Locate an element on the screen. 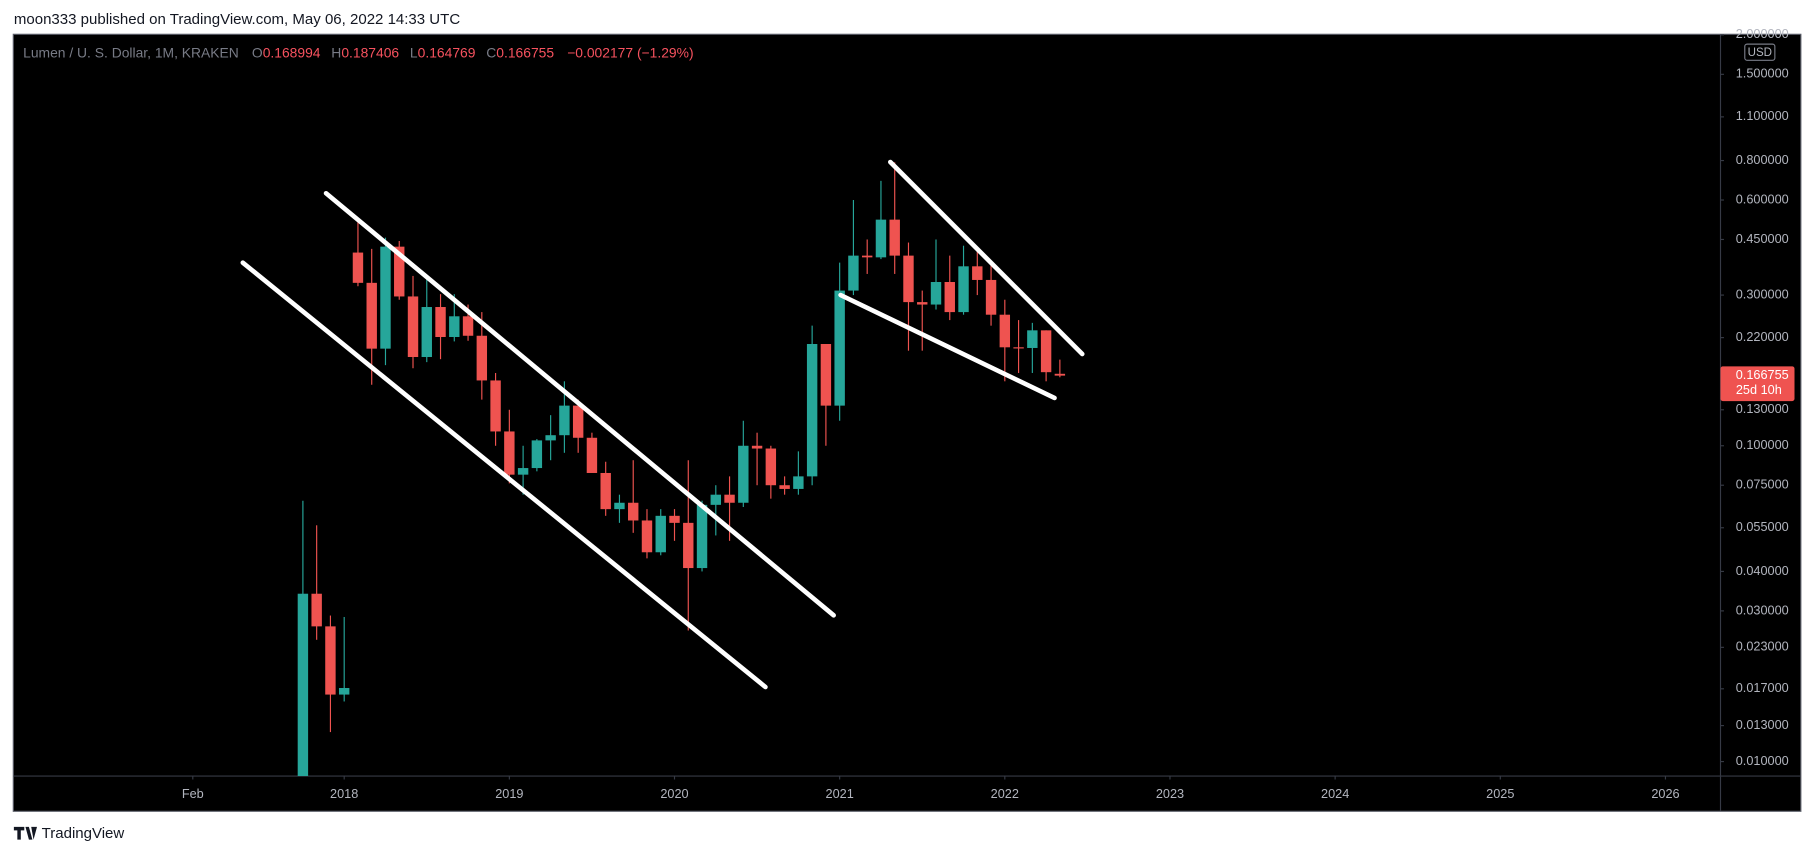 Image resolution: width=1813 pixels, height=856 pixels. last-price-box is located at coordinates (1757, 384).